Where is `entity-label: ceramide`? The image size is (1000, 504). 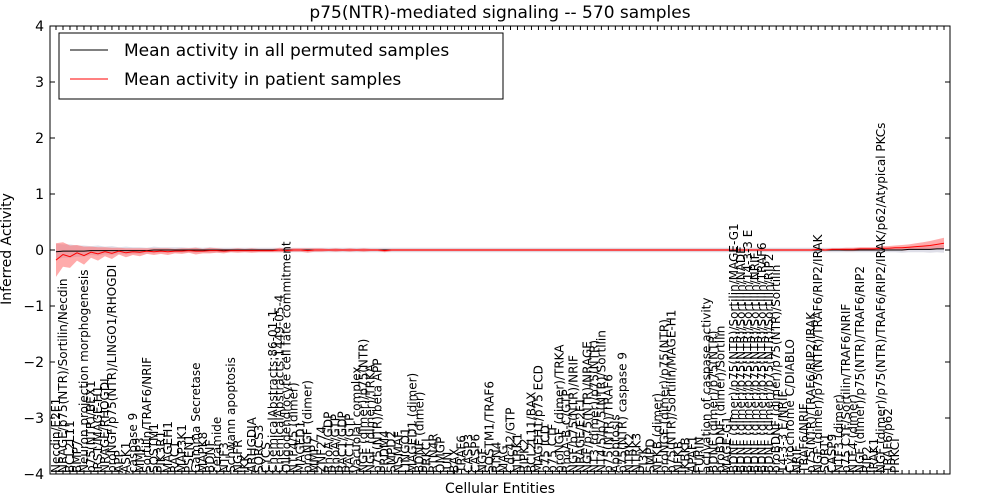
entity-label: ceramide is located at coordinates (217, 445).